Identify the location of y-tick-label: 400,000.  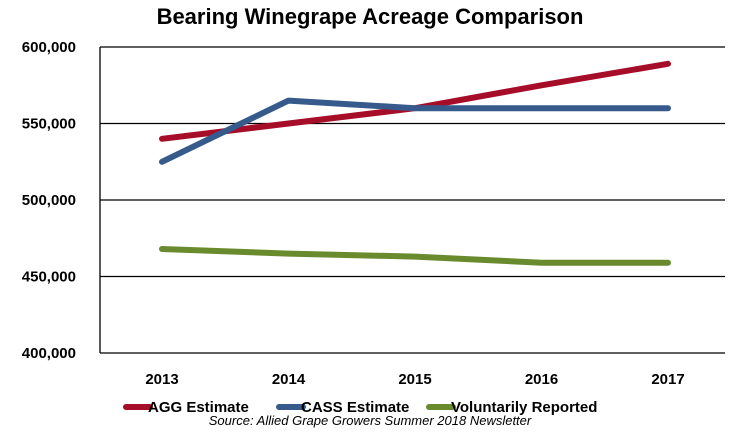
(49, 353).